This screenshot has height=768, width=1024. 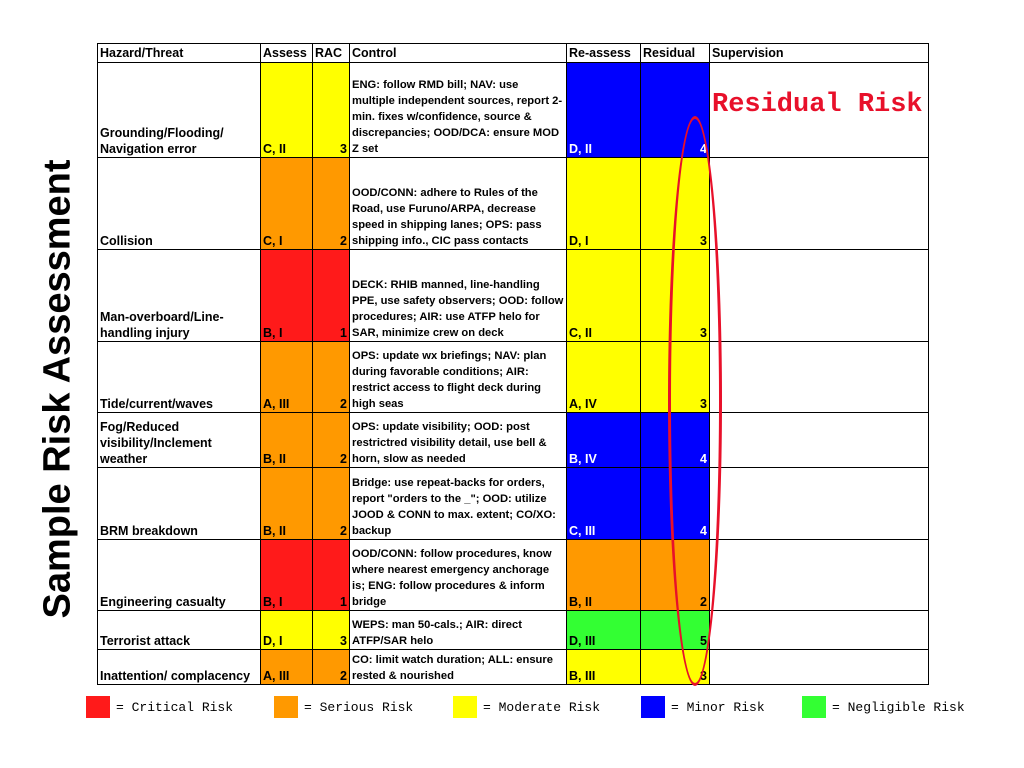 I want to click on hazard-cell: Terrorist attack, so click(x=179, y=630).